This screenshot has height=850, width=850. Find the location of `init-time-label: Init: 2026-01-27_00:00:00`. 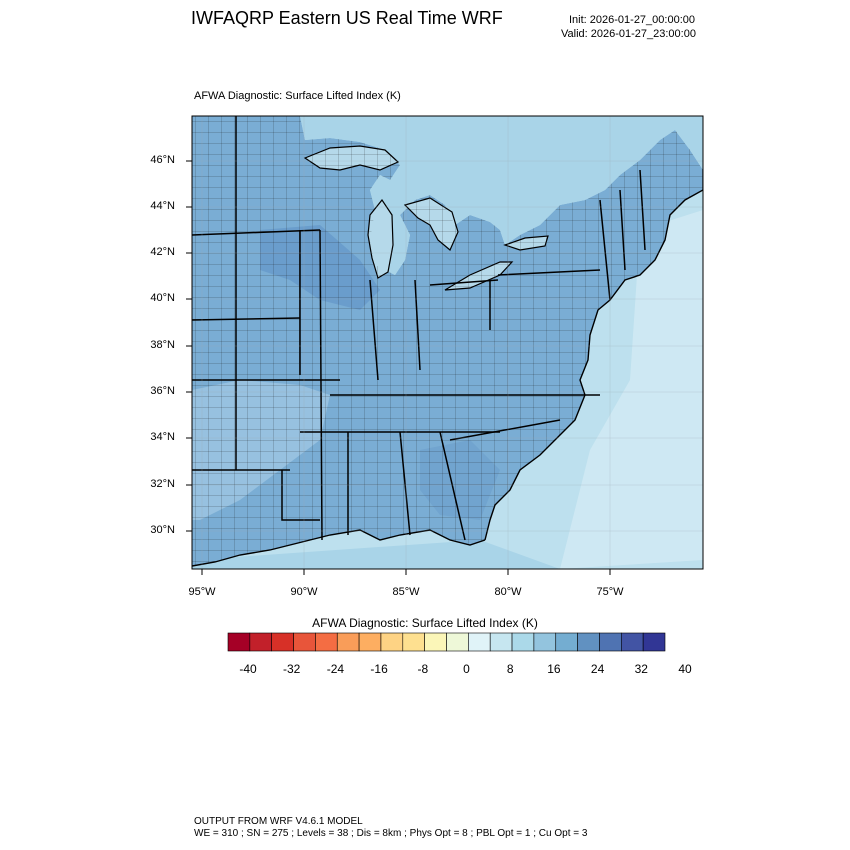

init-time-label: Init: 2026-01-27_00:00:00 is located at coordinates (632, 20).